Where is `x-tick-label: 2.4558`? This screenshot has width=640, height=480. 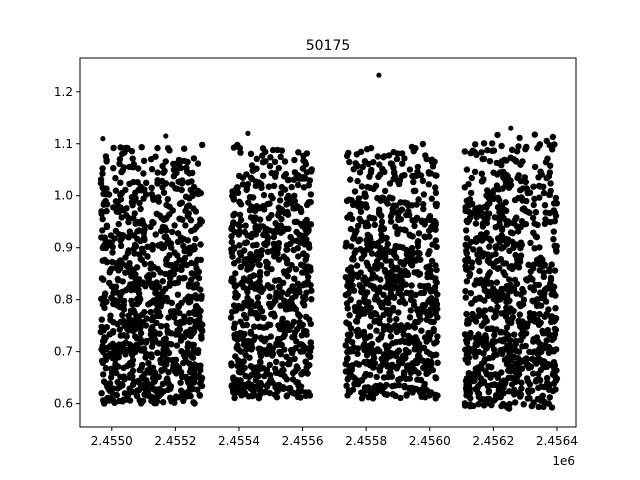 x-tick-label: 2.4558 is located at coordinates (366, 441).